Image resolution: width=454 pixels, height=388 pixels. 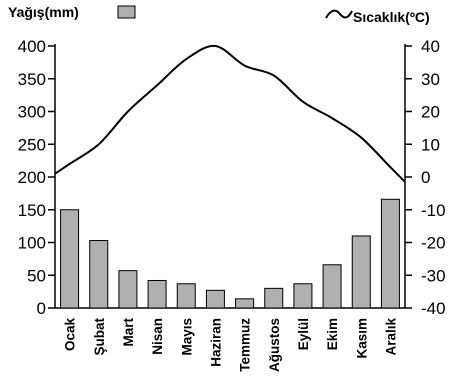 What do you see at coordinates (433, 308) in the screenshot?
I see `right-tick-label: -40` at bounding box center [433, 308].